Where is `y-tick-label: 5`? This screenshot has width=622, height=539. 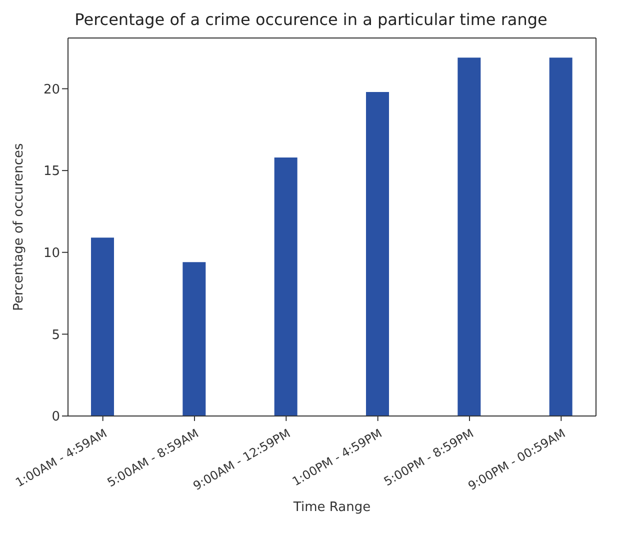 y-tick-label: 5 is located at coordinates (56, 335).